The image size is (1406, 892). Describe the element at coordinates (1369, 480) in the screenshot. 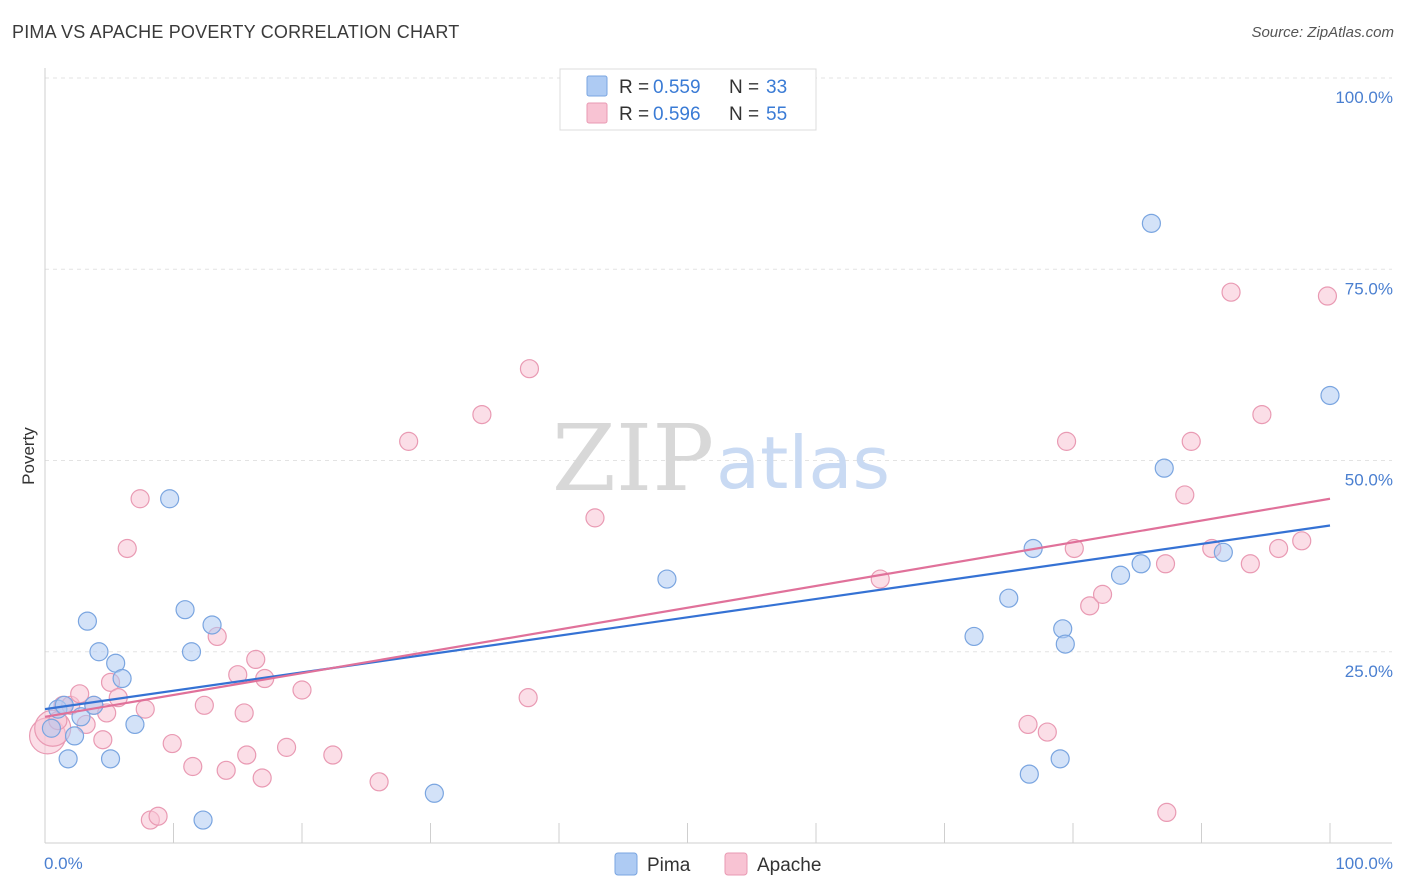

I see `y-tick-label: 50.0%` at that location.